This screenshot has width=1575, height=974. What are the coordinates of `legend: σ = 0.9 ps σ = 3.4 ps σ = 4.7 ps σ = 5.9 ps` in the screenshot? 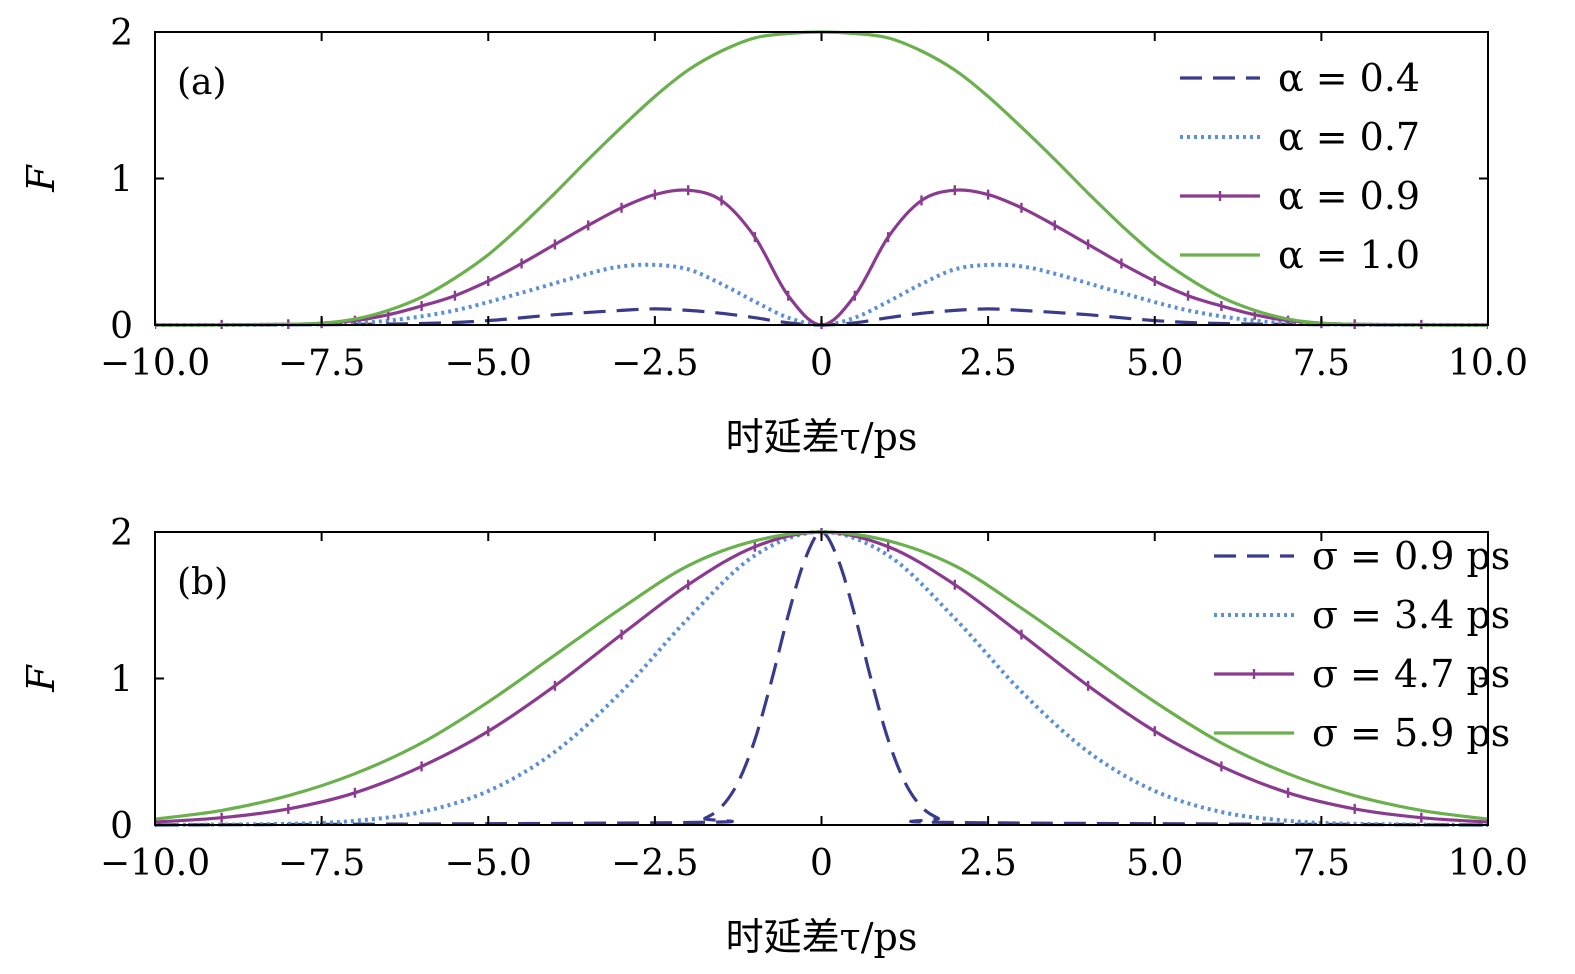 It's located at (1362, 644).